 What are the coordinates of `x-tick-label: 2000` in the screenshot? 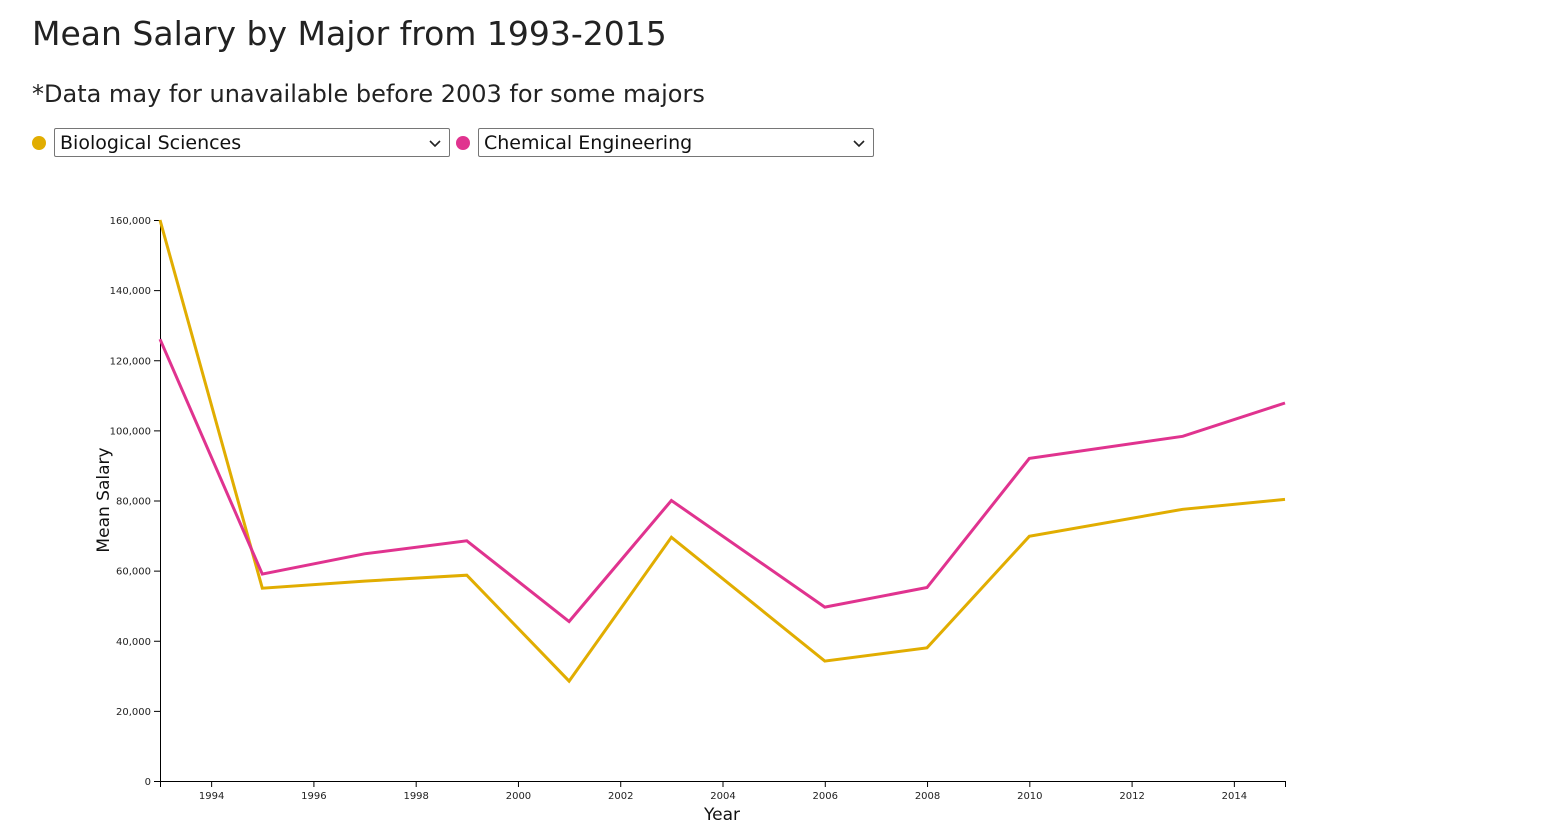 It's located at (518, 796).